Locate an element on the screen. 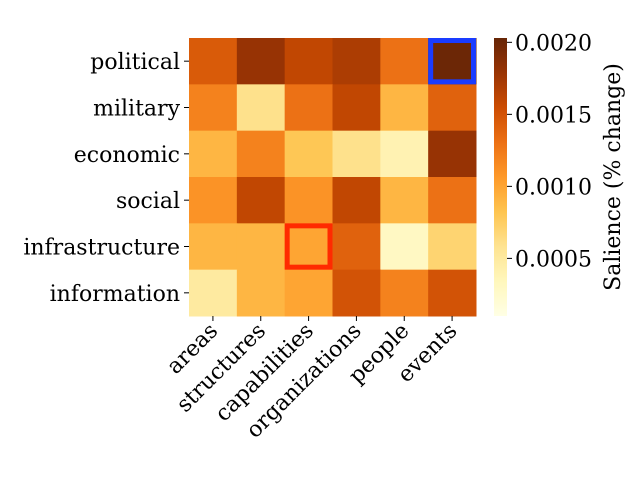 This screenshot has width=640, height=480. y-tick-label-infrastructure: infrastructure is located at coordinates (101, 248).